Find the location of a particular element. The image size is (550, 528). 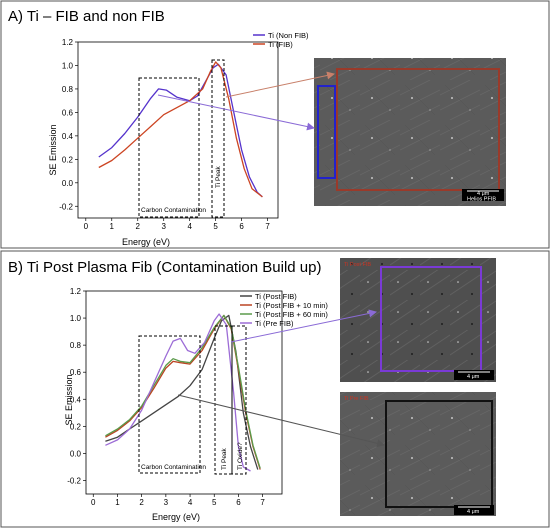

arrow-post-fib is located at coordinates (303, 326).